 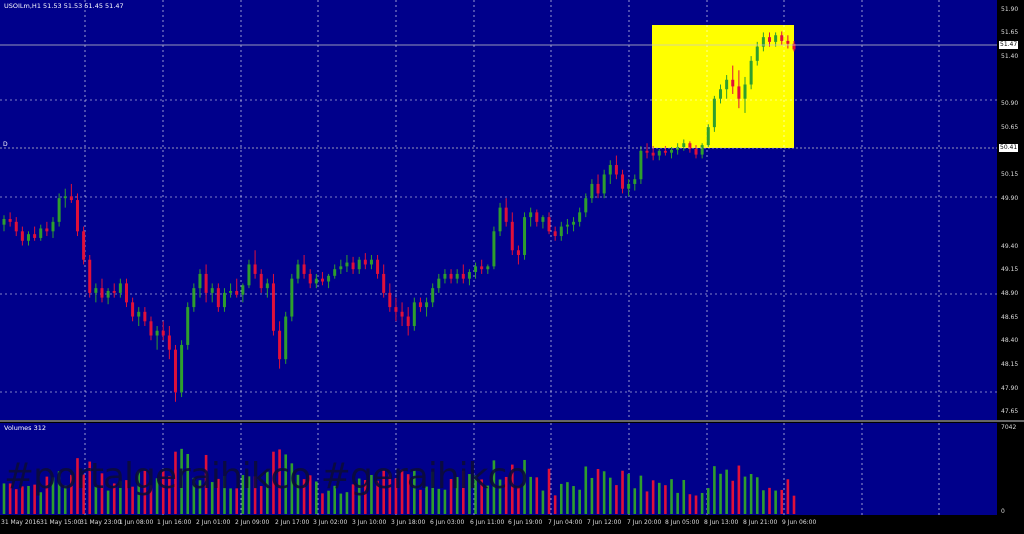 I want to click on price-tick-label: 49.90, so click(x=1010, y=199).